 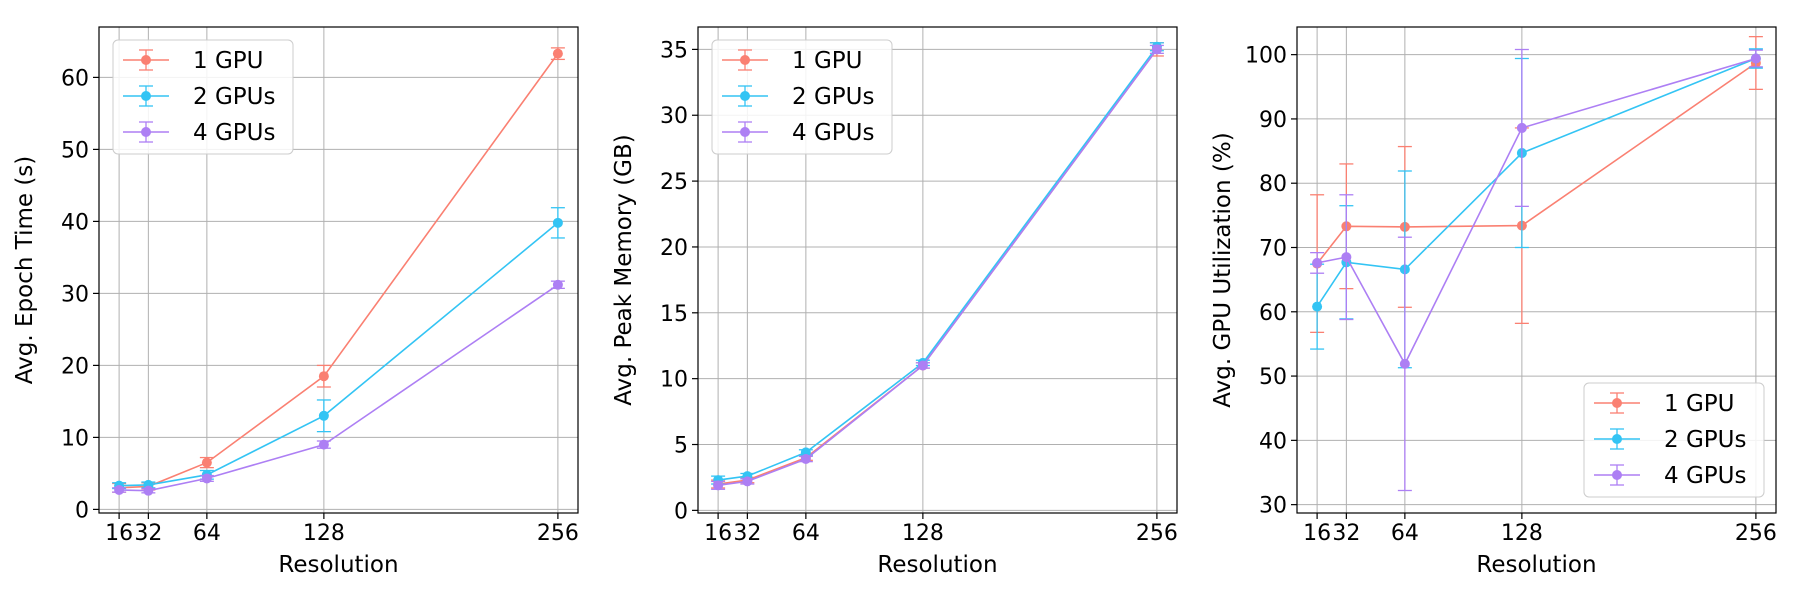 I want to click on y-axis-label: Avg. Epoch Time (s), so click(x=25, y=270).